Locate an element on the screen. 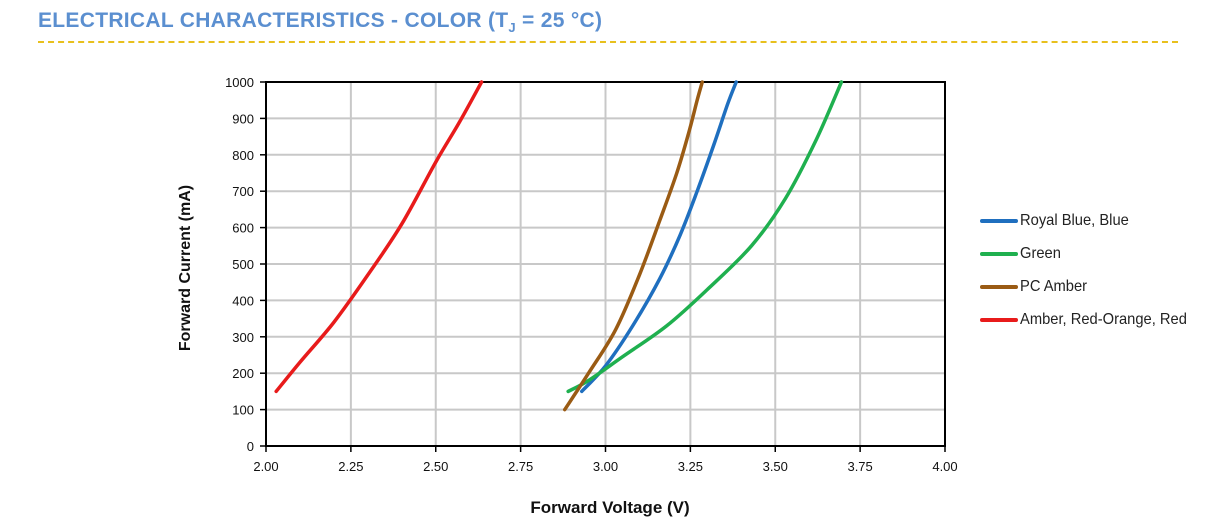 This screenshot has width=1224, height=519. y-tick-label: 100 is located at coordinates (243, 410).